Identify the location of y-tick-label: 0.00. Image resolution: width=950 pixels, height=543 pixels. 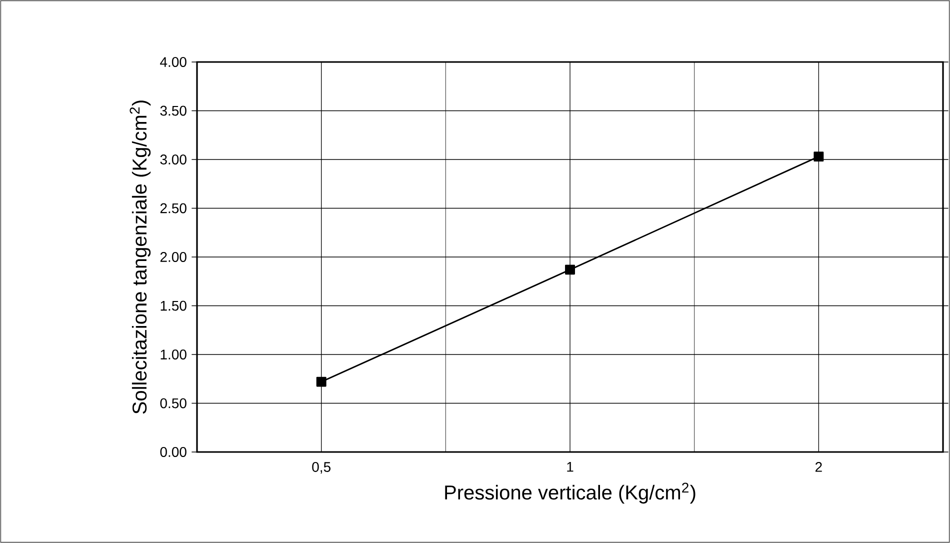
(173, 452).